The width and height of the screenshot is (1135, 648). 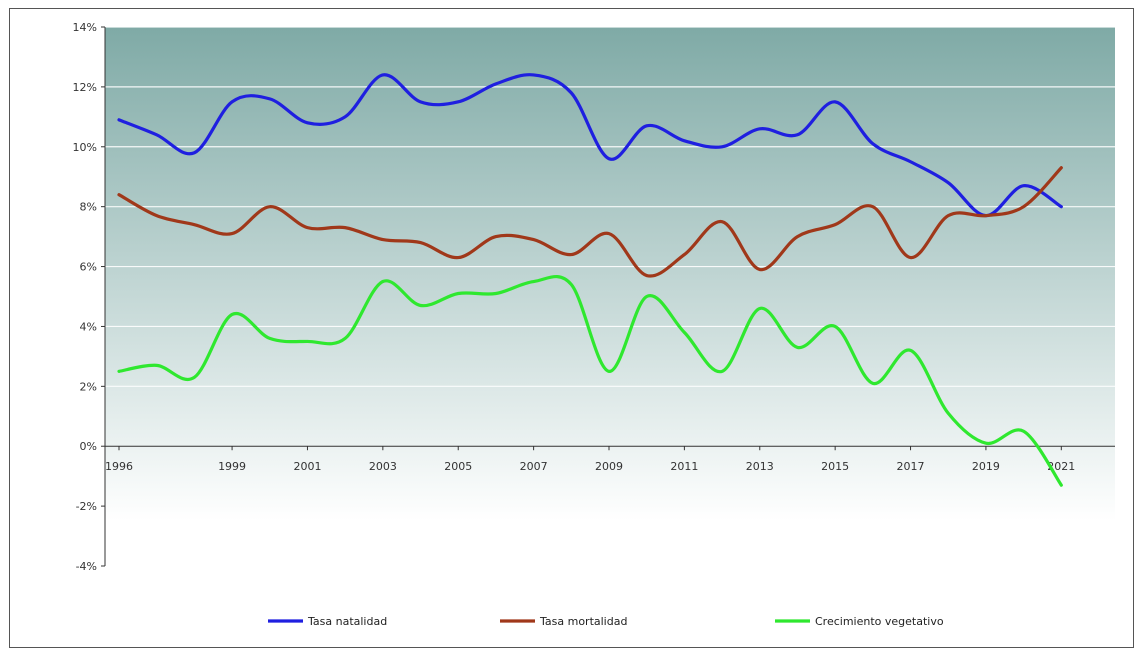 What do you see at coordinates (85, 27) in the screenshot?
I see `y-tick-label: 14%` at bounding box center [85, 27].